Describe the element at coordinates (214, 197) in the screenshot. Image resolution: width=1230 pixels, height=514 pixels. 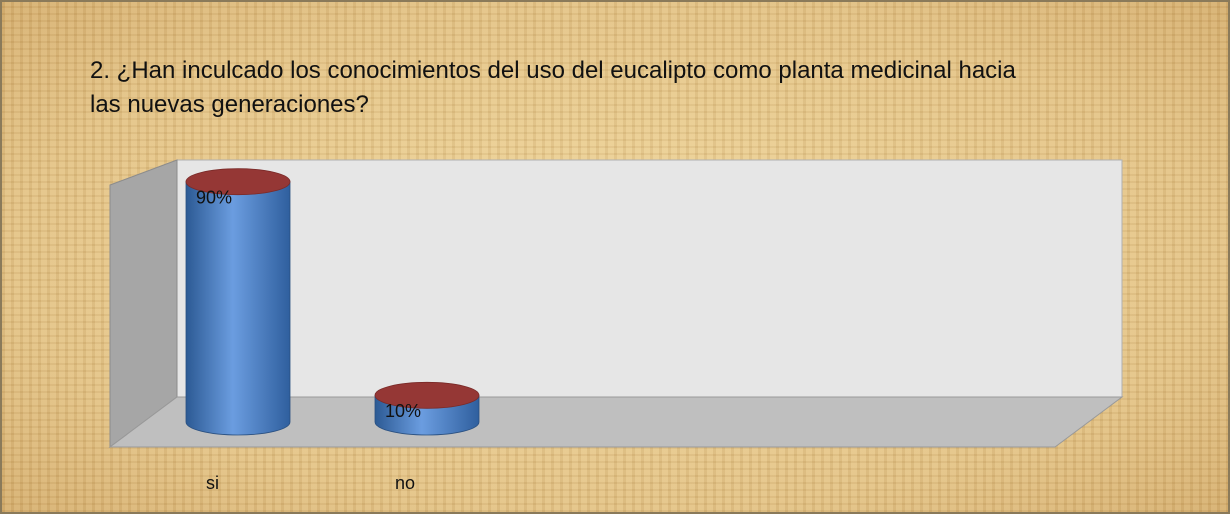
I see `data-label: 90%` at that location.